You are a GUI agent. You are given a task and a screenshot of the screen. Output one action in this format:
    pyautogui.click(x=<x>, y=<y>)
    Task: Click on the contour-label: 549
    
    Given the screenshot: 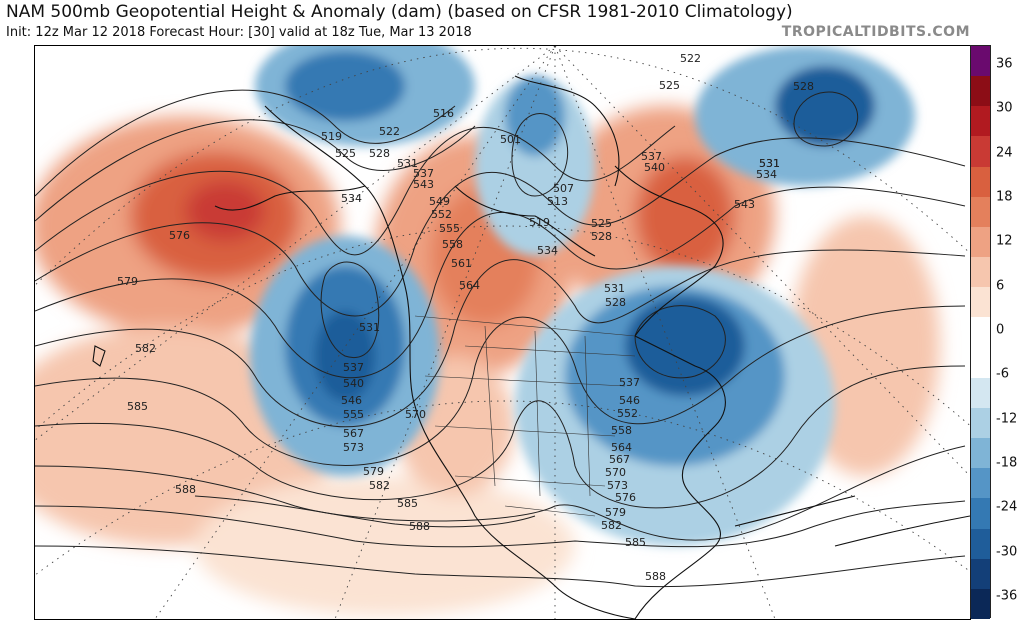 What is the action you would take?
    pyautogui.click(x=439, y=201)
    